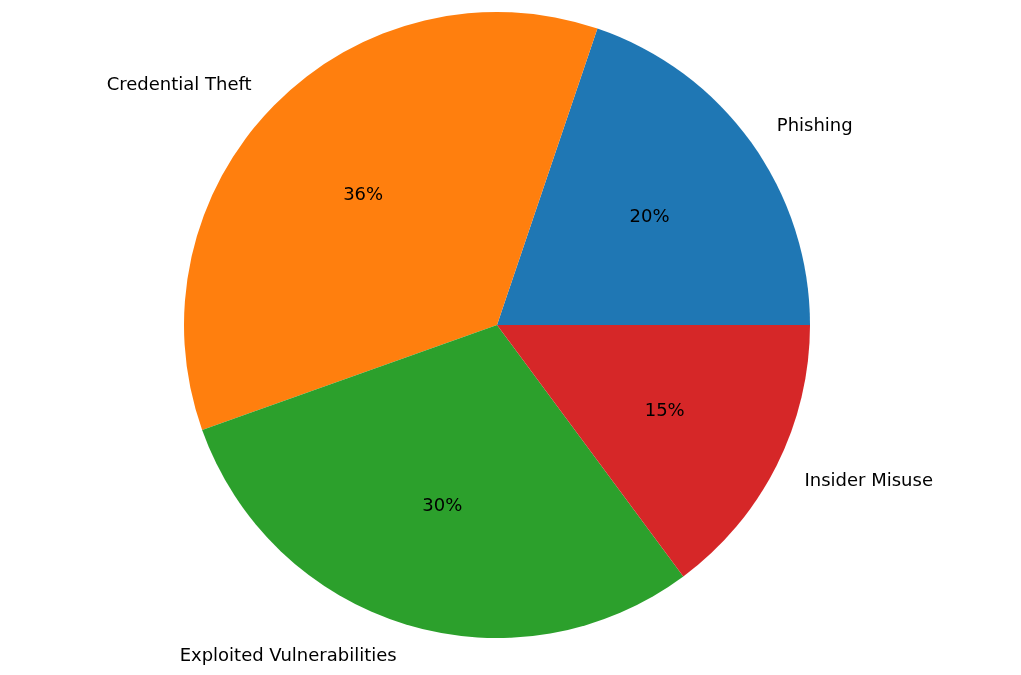 This screenshot has height=675, width=1021. I want to click on data-label: 15%, so click(664, 409).